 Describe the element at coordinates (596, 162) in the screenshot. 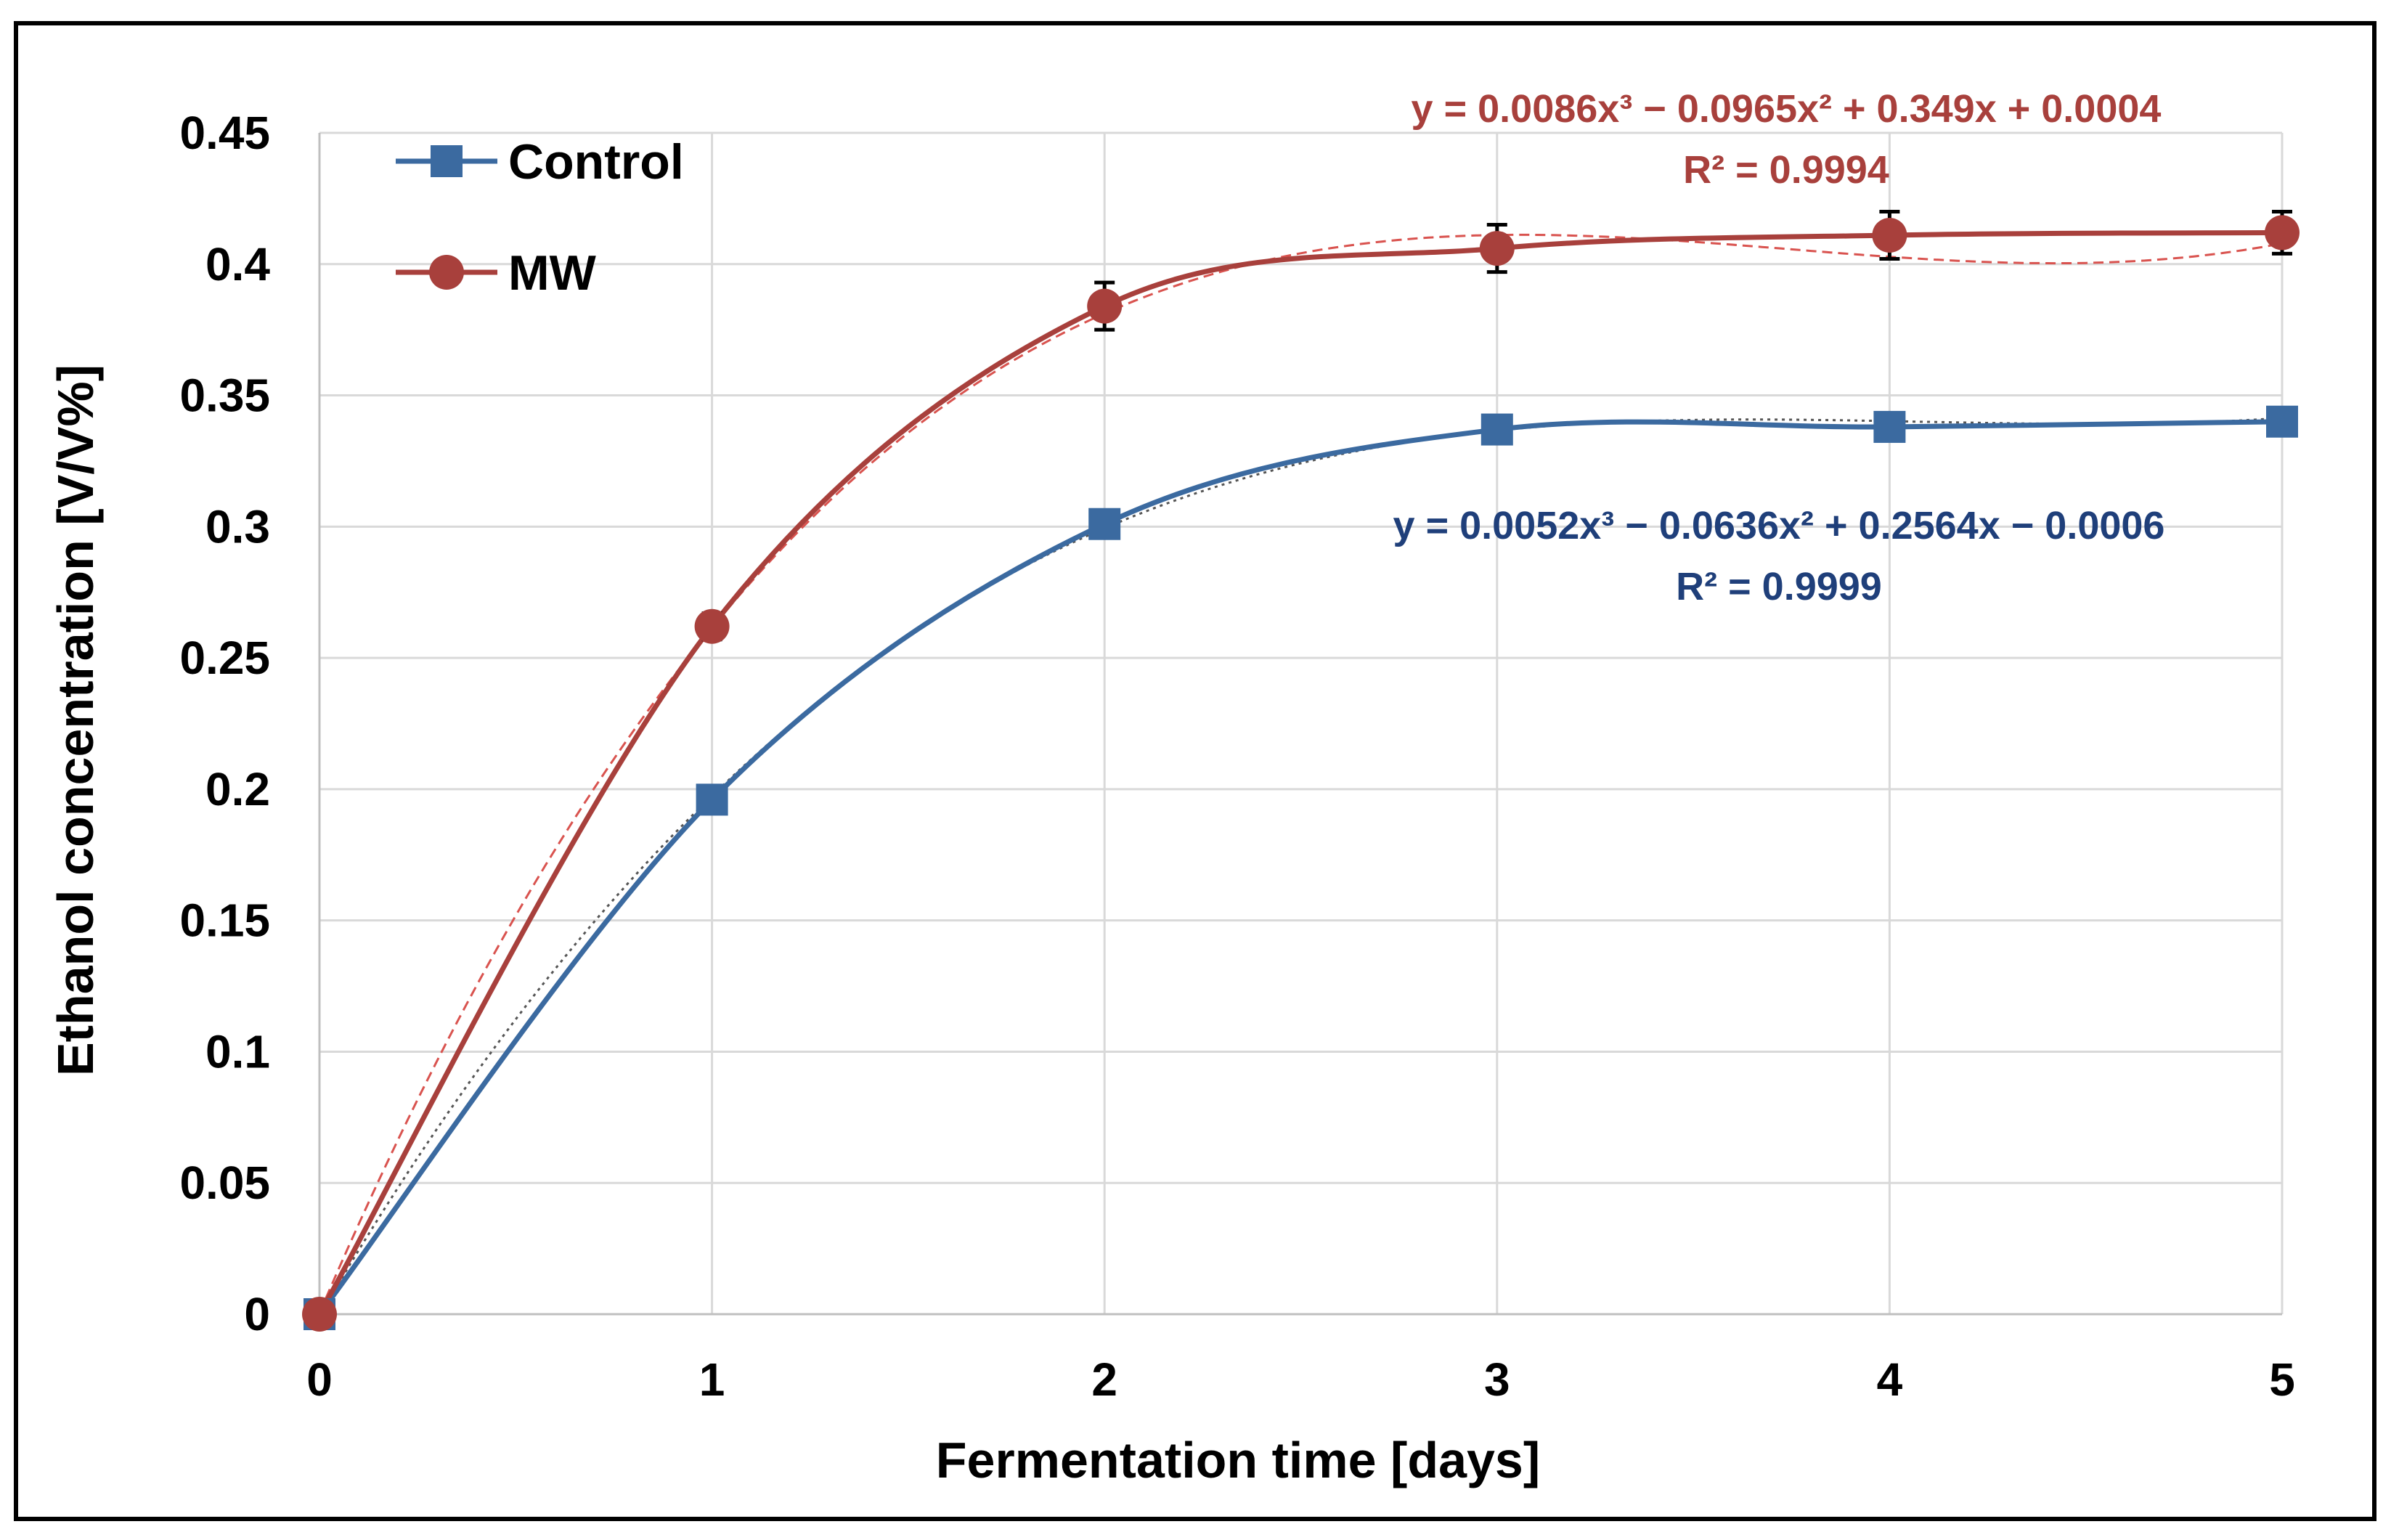

I see `legend-label-control: Control` at that location.